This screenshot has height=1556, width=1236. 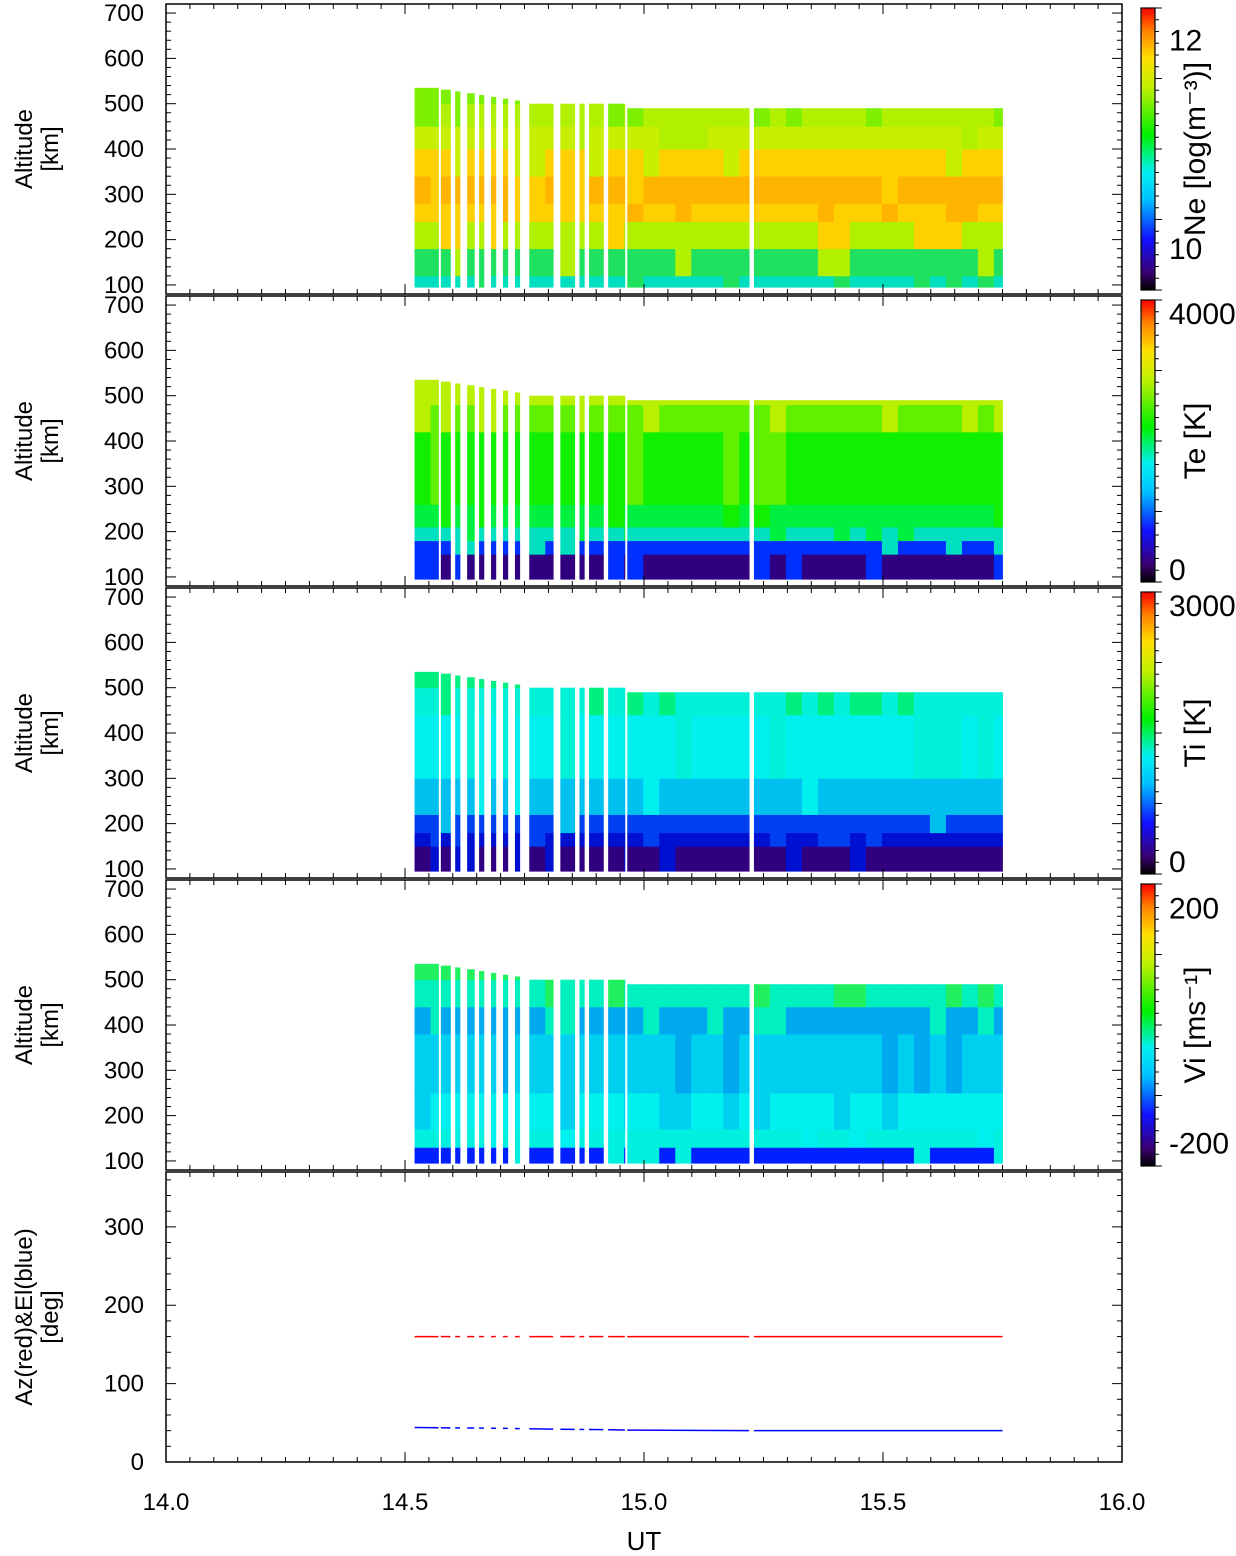 I want to click on panel-3-y-tick-label: 500, so click(x=124, y=688).